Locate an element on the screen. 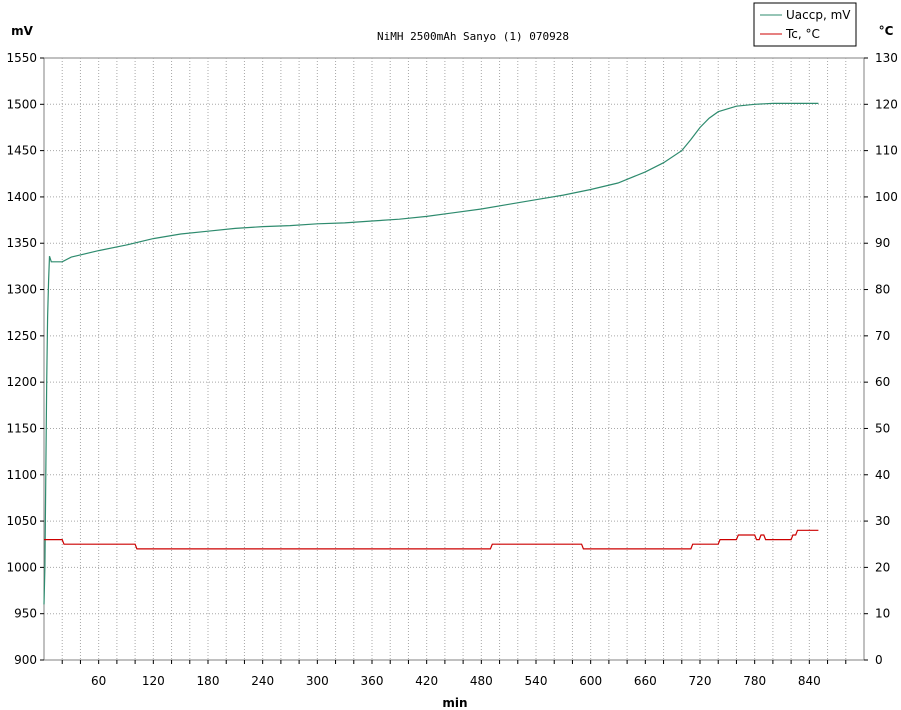 This screenshot has width=901, height=710. y-left-tick-label: 950 is located at coordinates (25, 614).